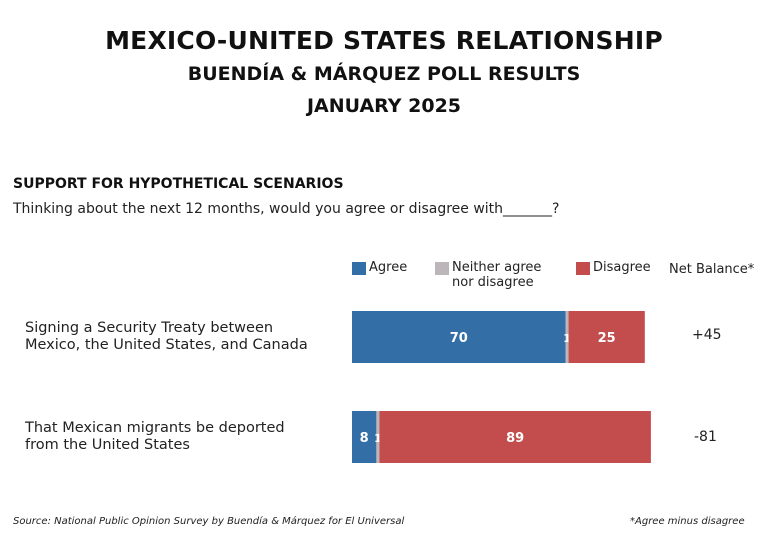 Image resolution: width=768 pixels, height=548 pixels. Describe the element at coordinates (107, 445) in the screenshot. I see `row-label-migrant-deportation-line2: from the United States` at that location.